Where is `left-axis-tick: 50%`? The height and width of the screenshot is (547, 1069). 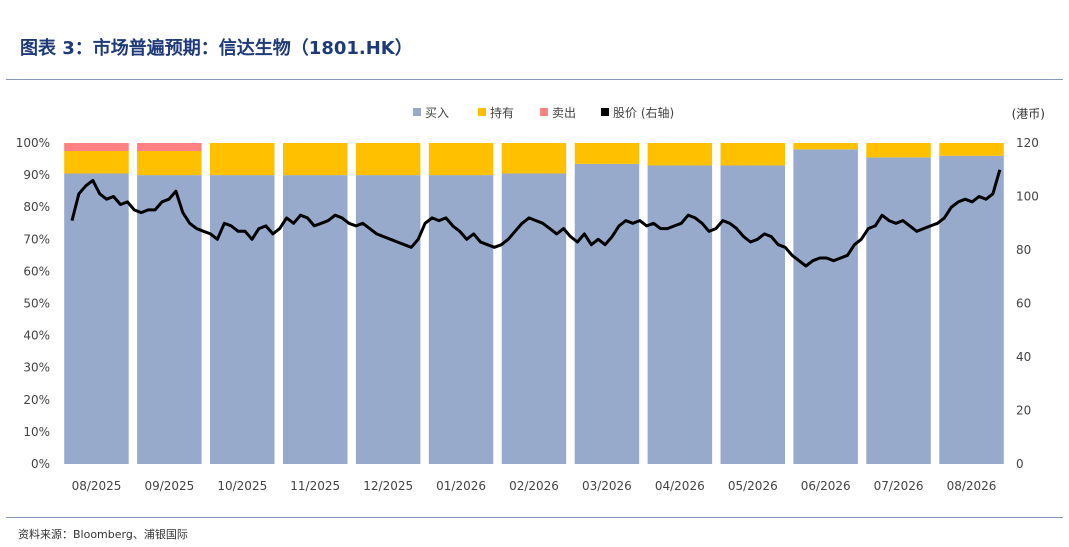 left-axis-tick: 50% is located at coordinates (36, 304).